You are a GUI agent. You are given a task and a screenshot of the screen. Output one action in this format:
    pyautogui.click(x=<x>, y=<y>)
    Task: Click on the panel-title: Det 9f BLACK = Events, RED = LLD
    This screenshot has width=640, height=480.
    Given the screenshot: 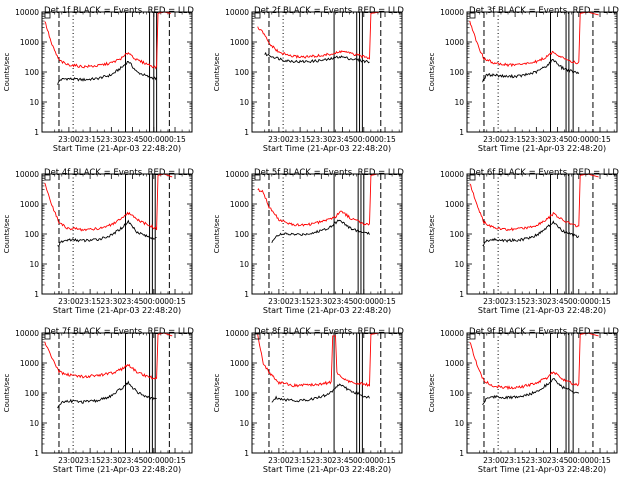 What is the action you would take?
    pyautogui.click(x=544, y=332)
    